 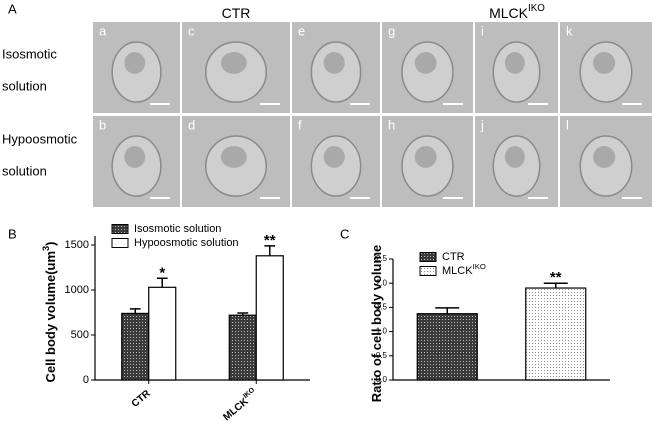 What do you see at coordinates (479, 266) in the screenshot?
I see `legend-label-sup: IKO` at bounding box center [479, 266].